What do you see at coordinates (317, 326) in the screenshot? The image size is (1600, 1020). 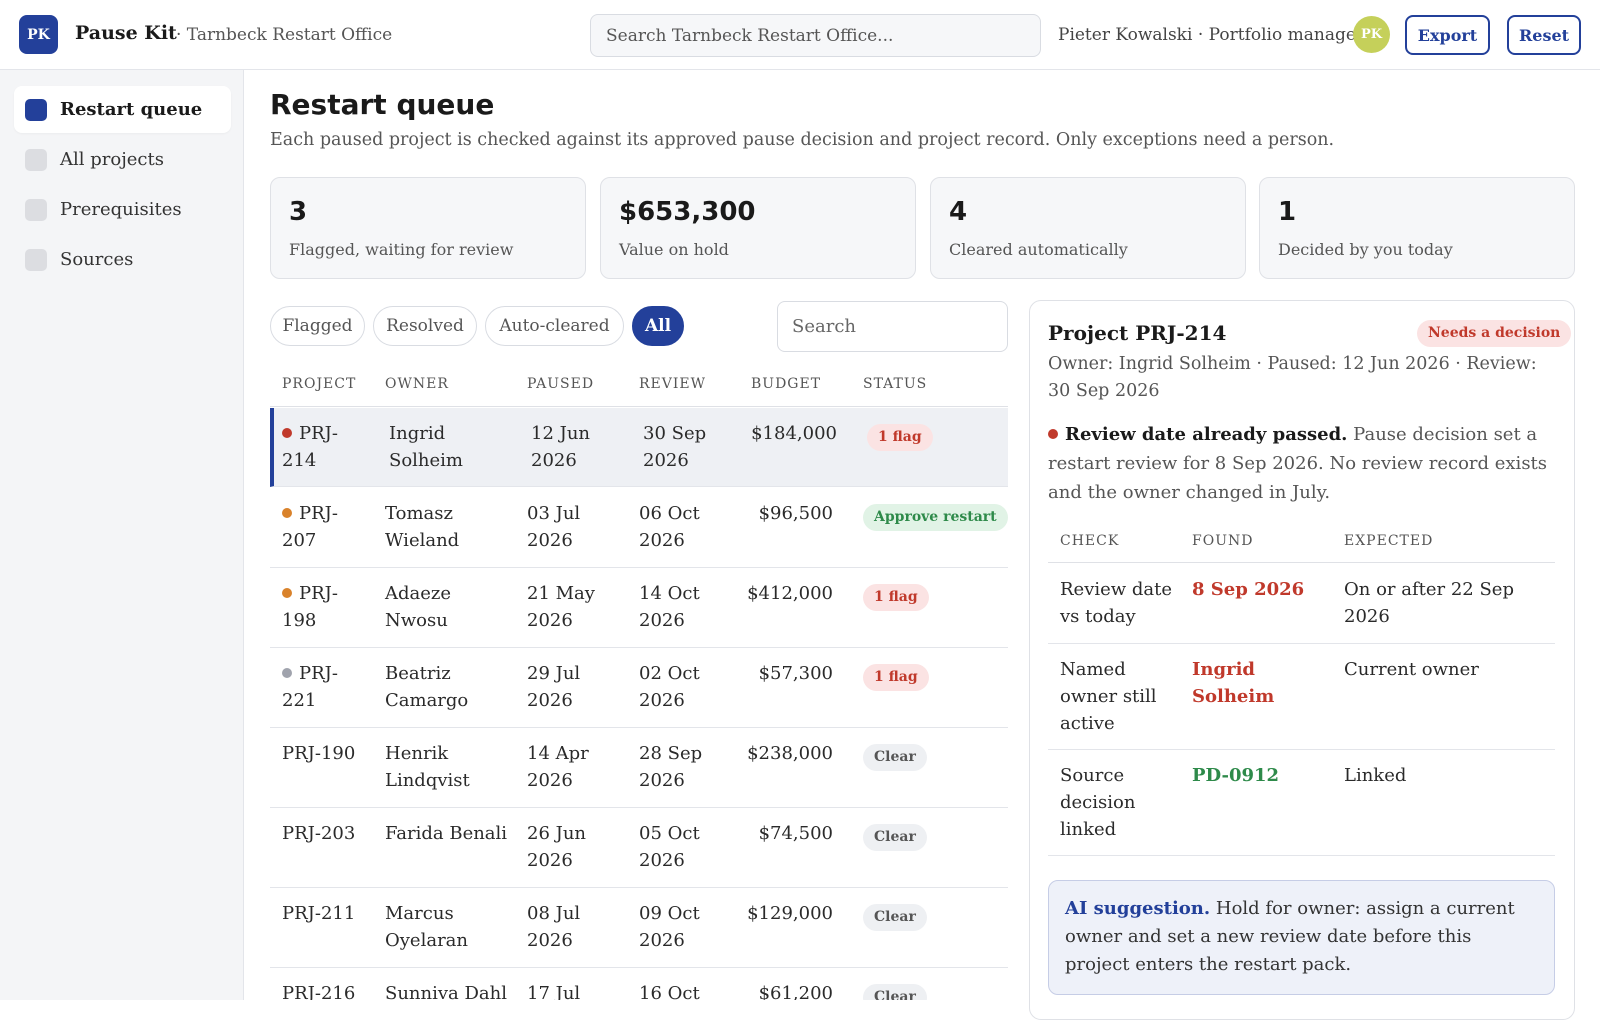 I see `filter-chip-flagged: Flagged` at bounding box center [317, 326].